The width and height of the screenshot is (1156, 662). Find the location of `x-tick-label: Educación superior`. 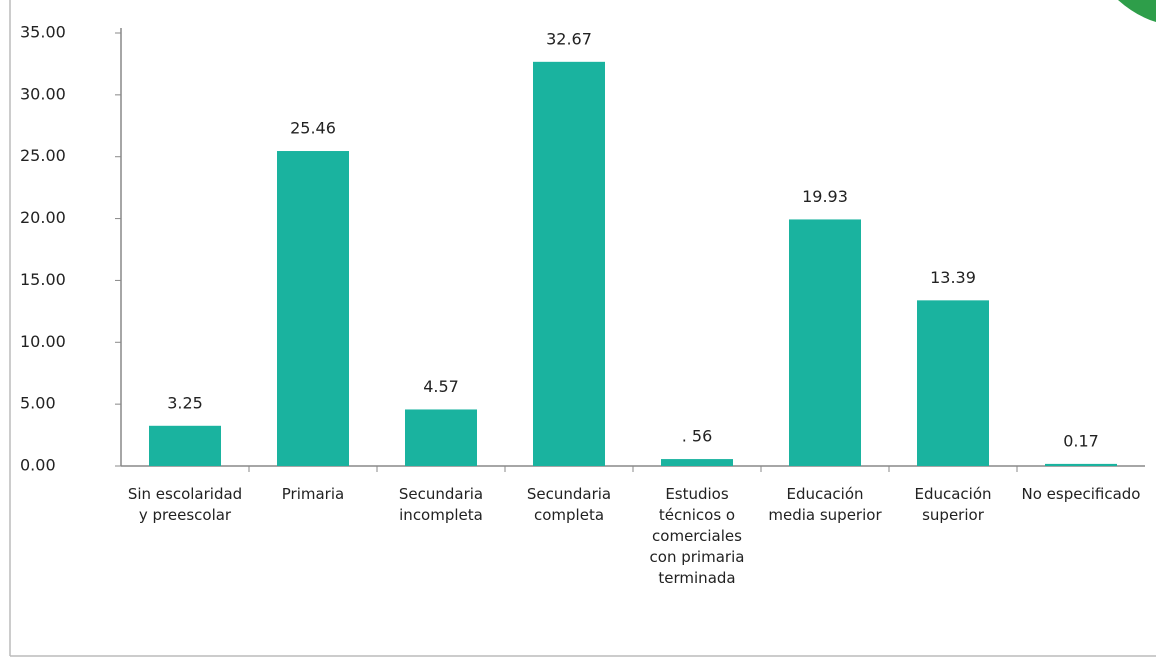

x-tick-label: Educación superior is located at coordinates (952, 504).